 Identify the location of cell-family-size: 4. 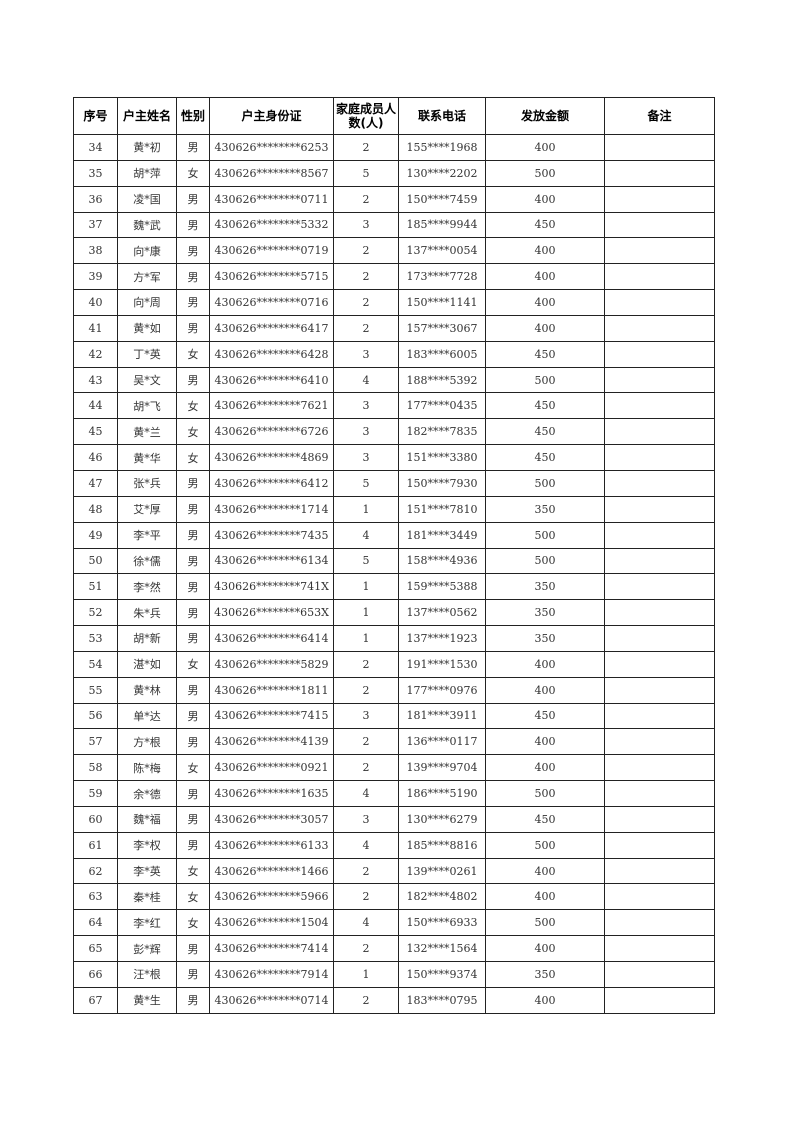
(366, 535).